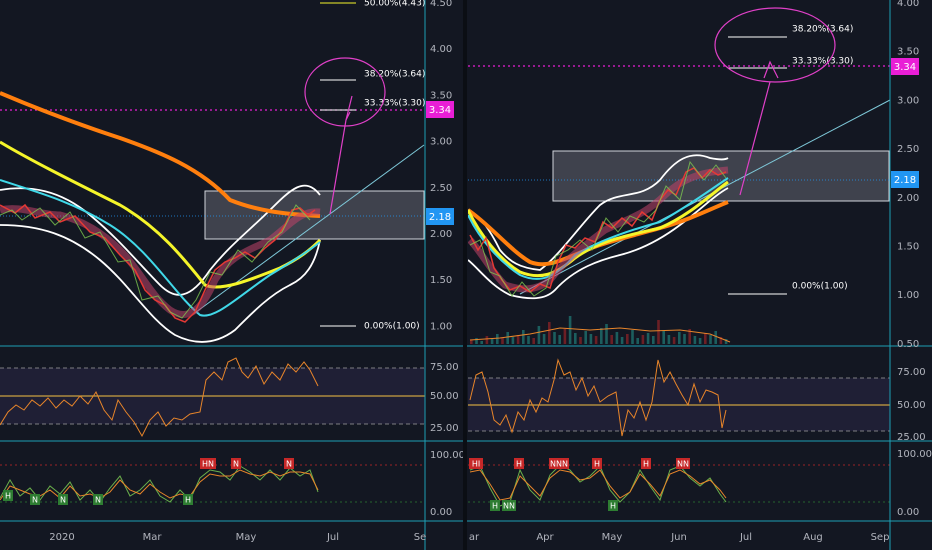 The image size is (932, 550). I want to click on right-fib-label-38: 38.20%(3.64), so click(822, 30).